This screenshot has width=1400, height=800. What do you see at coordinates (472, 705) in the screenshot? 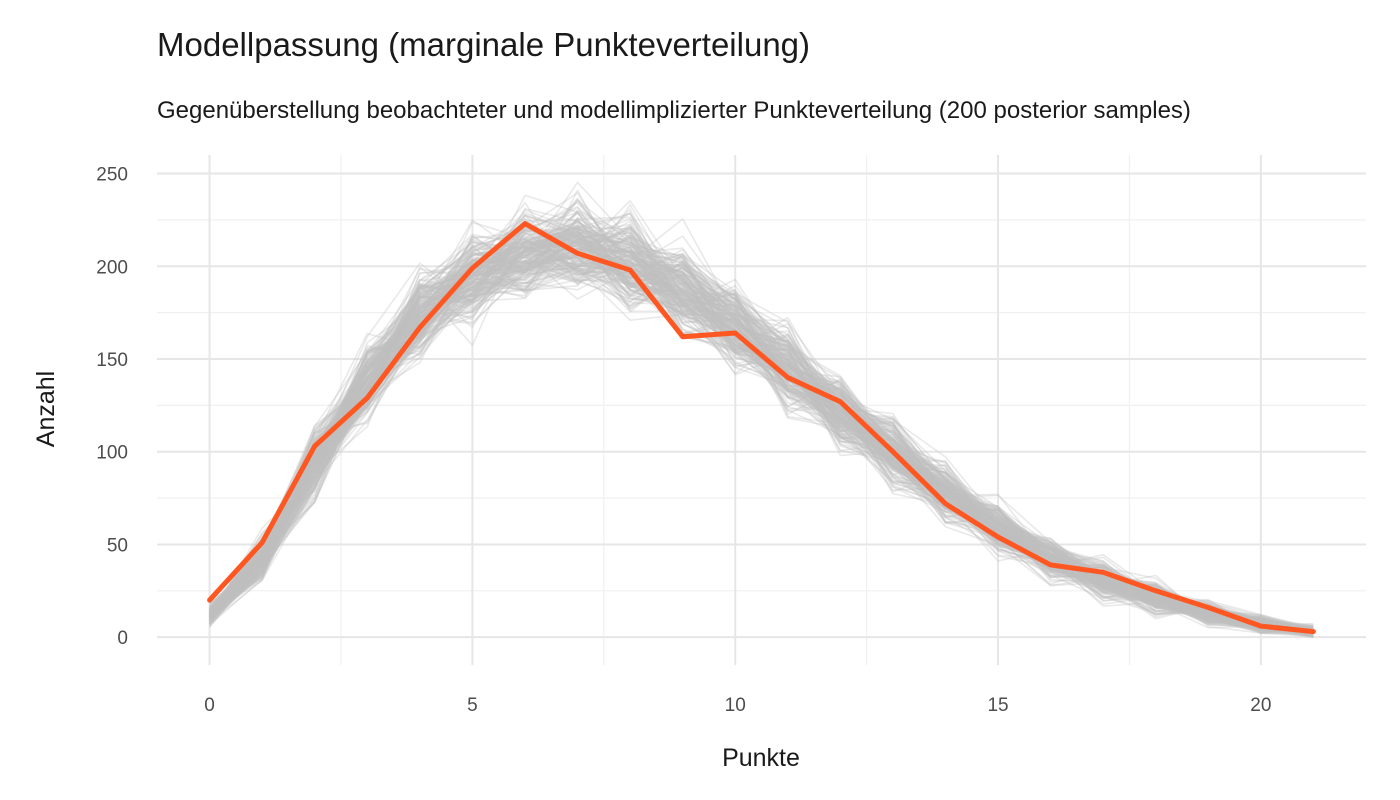
I see `x-tick-label: 5` at bounding box center [472, 705].